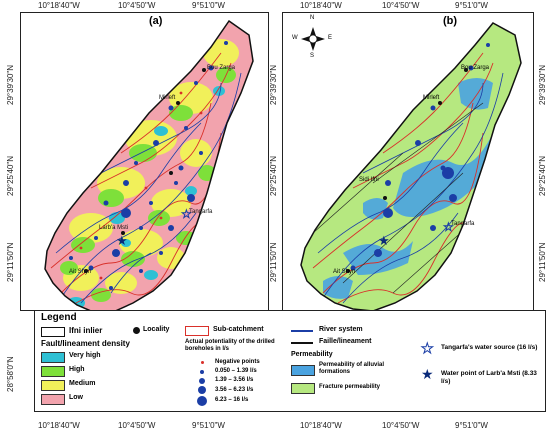  What do you see at coordinates (450, 21) in the screenshot?
I see `panel-b-label: (b)` at bounding box center [450, 21].